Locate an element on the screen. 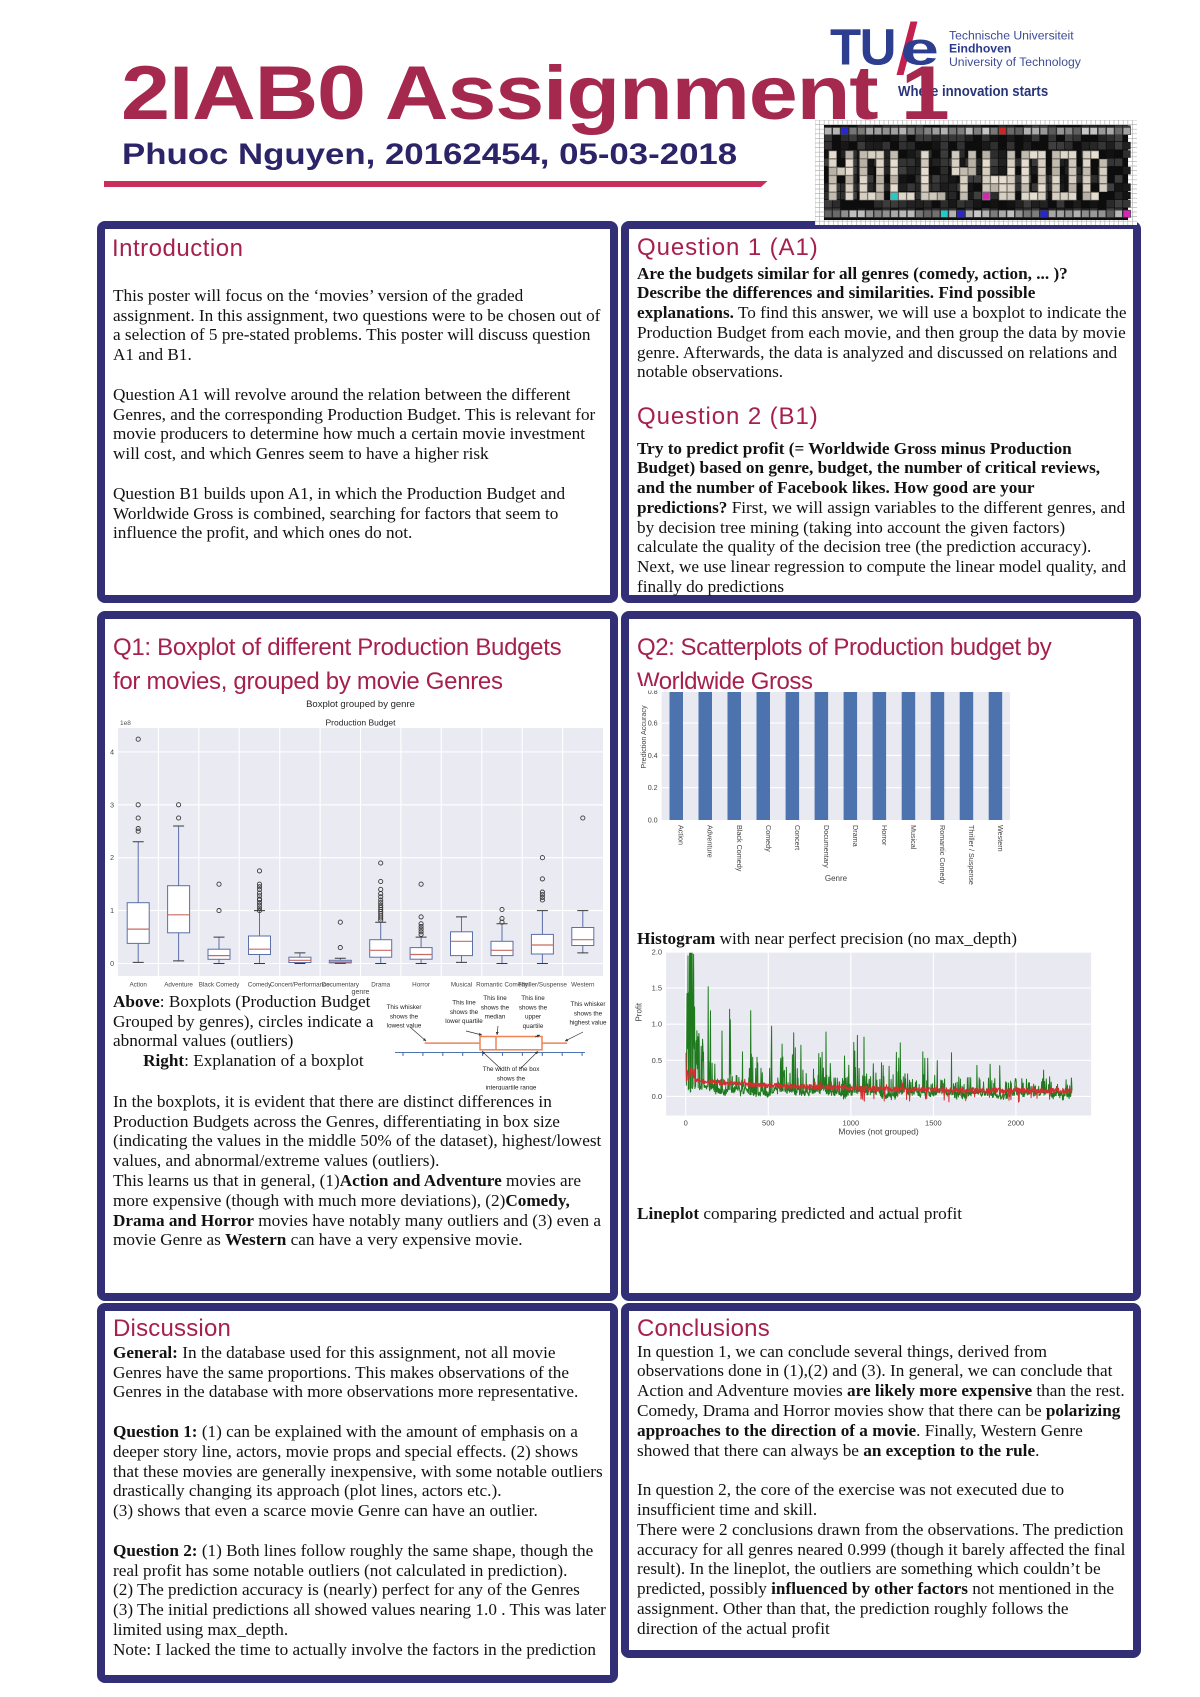 Image resolution: width=1200 pixels, height=1697 pixels. svg-text: interquartile range is located at coordinates (511, 1087).